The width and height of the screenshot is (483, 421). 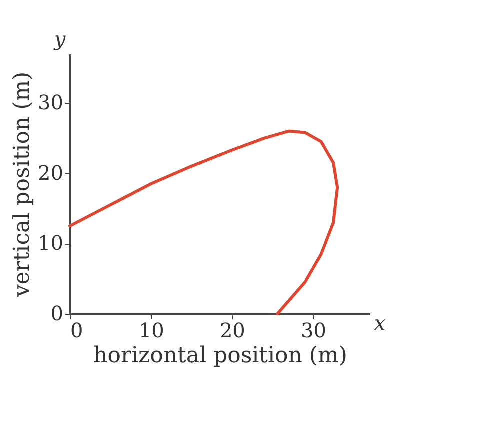 I want to click on x-axis-title: horizontal position (m), so click(x=221, y=356).